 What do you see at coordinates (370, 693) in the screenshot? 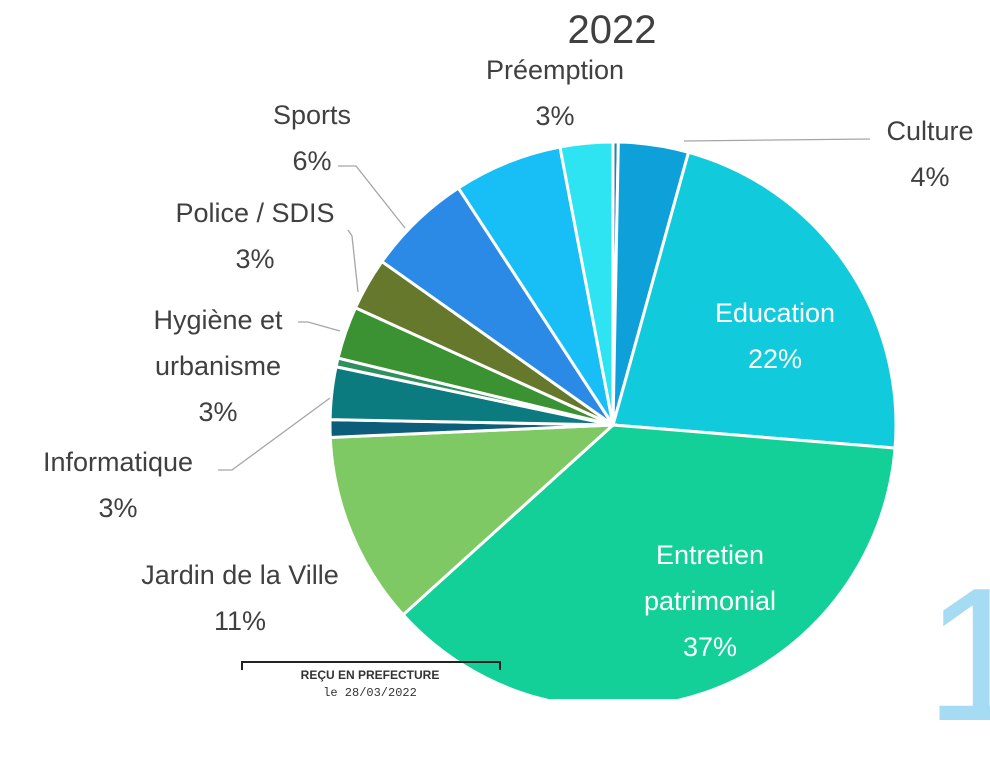
I see `stamp-text: le 28/03/2022` at bounding box center [370, 693].